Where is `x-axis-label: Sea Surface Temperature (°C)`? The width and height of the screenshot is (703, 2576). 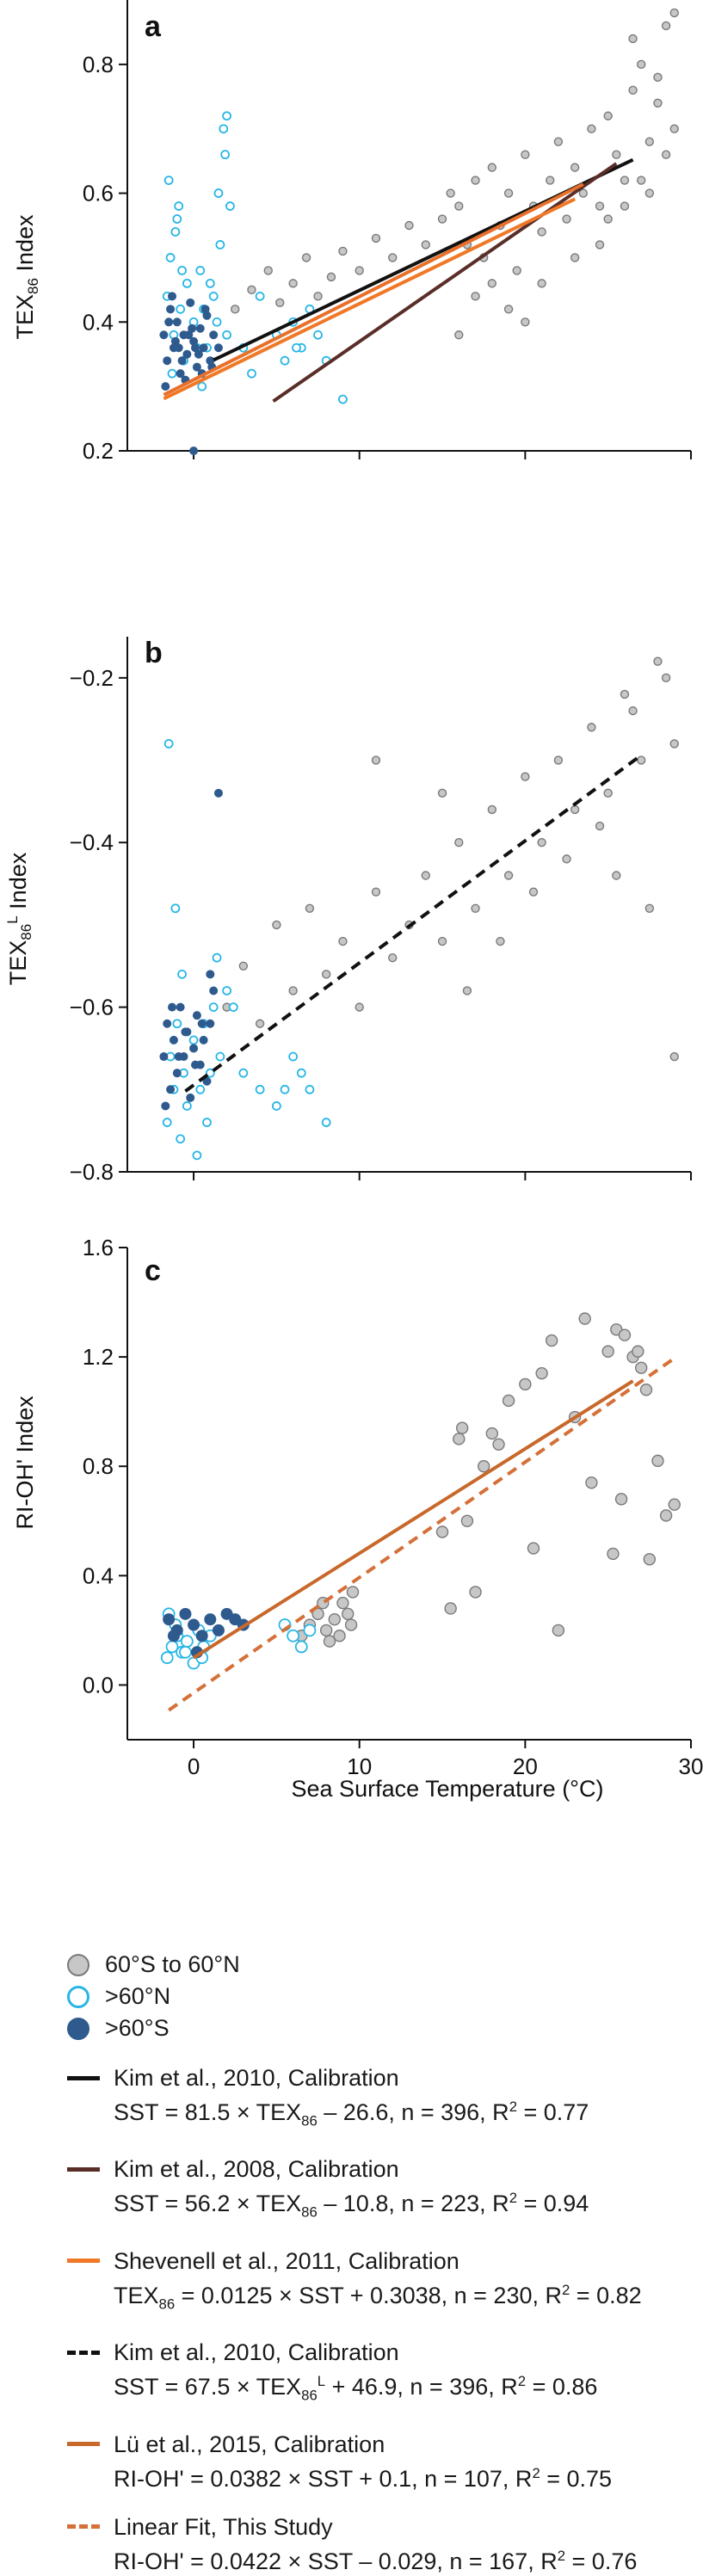 x-axis-label: Sea Surface Temperature (°C) is located at coordinates (448, 1789).